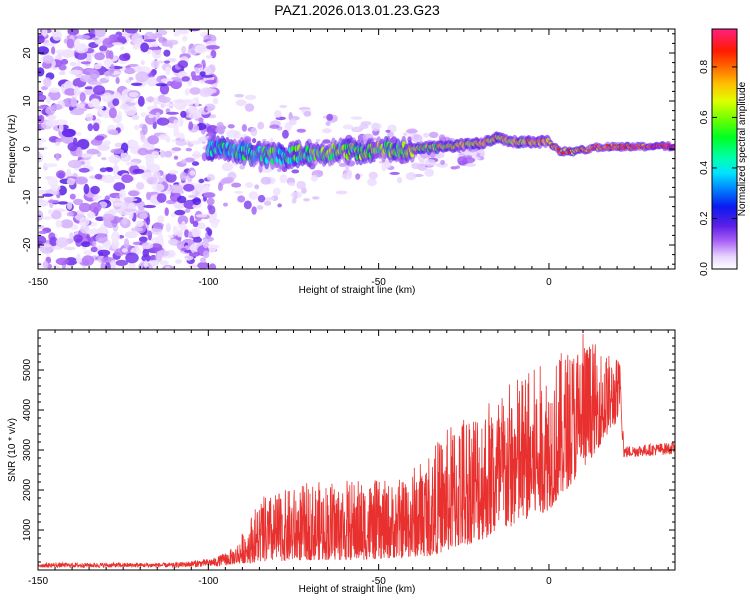 The width and height of the screenshot is (750, 605). What do you see at coordinates (704, 117) in the screenshot?
I see `colorbar-tick-label: 0.6` at bounding box center [704, 117].